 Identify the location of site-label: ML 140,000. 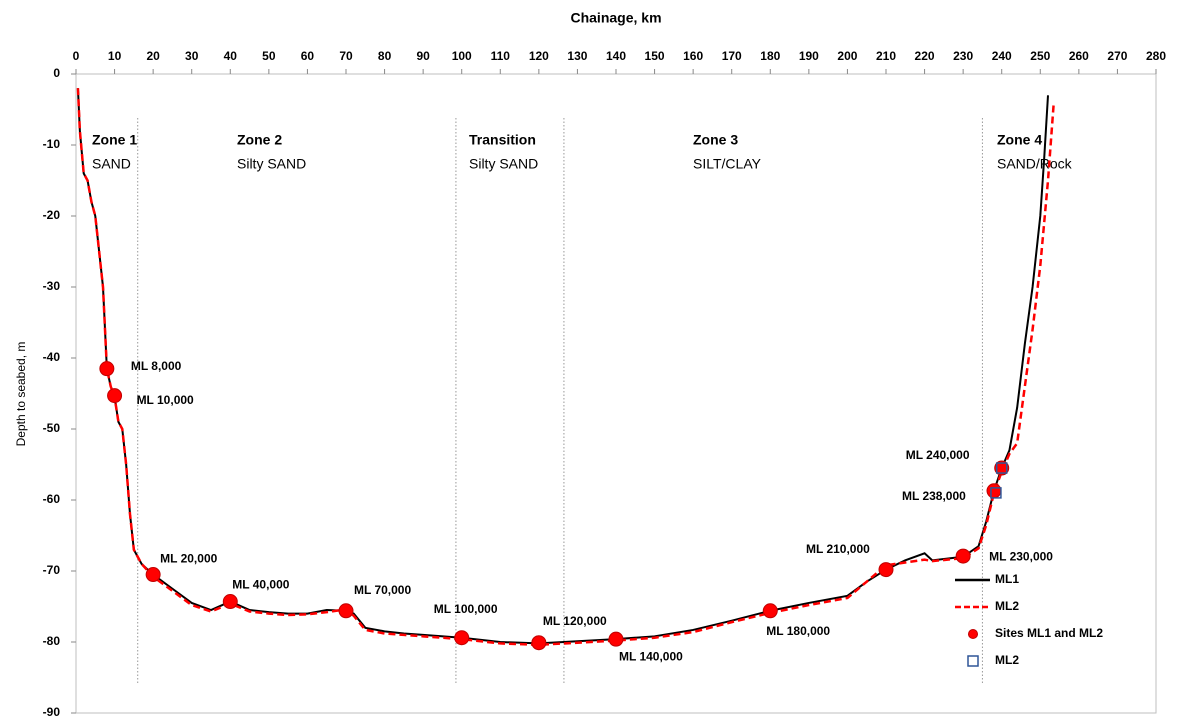
(651, 656).